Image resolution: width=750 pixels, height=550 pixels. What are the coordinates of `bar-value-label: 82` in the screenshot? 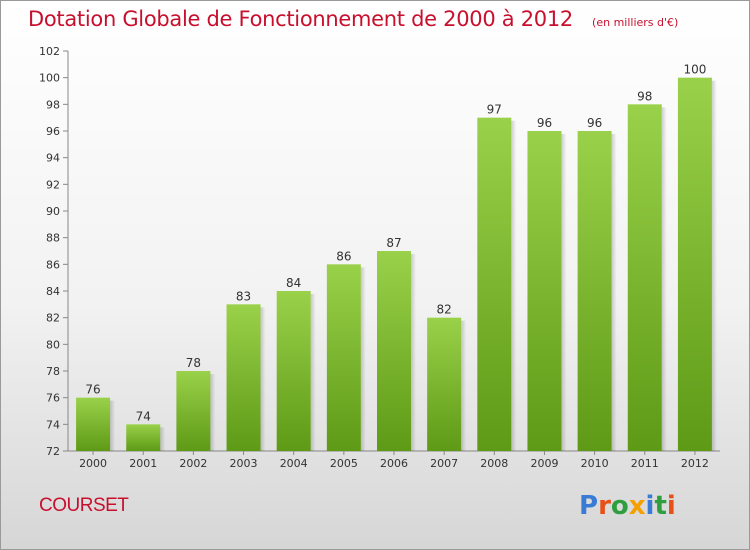 It's located at (444, 310).